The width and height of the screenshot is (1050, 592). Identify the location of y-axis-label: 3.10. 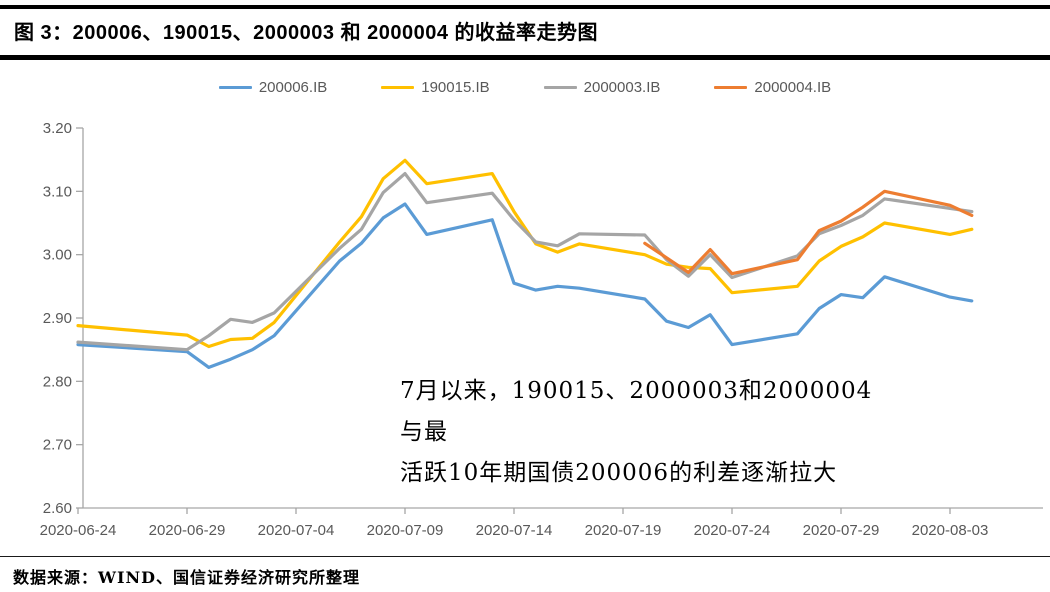
(57, 191).